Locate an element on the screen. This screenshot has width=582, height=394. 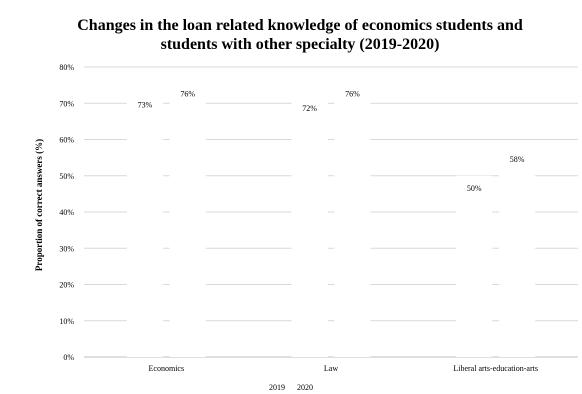
y-tick-label: 60% is located at coordinates (66, 140).